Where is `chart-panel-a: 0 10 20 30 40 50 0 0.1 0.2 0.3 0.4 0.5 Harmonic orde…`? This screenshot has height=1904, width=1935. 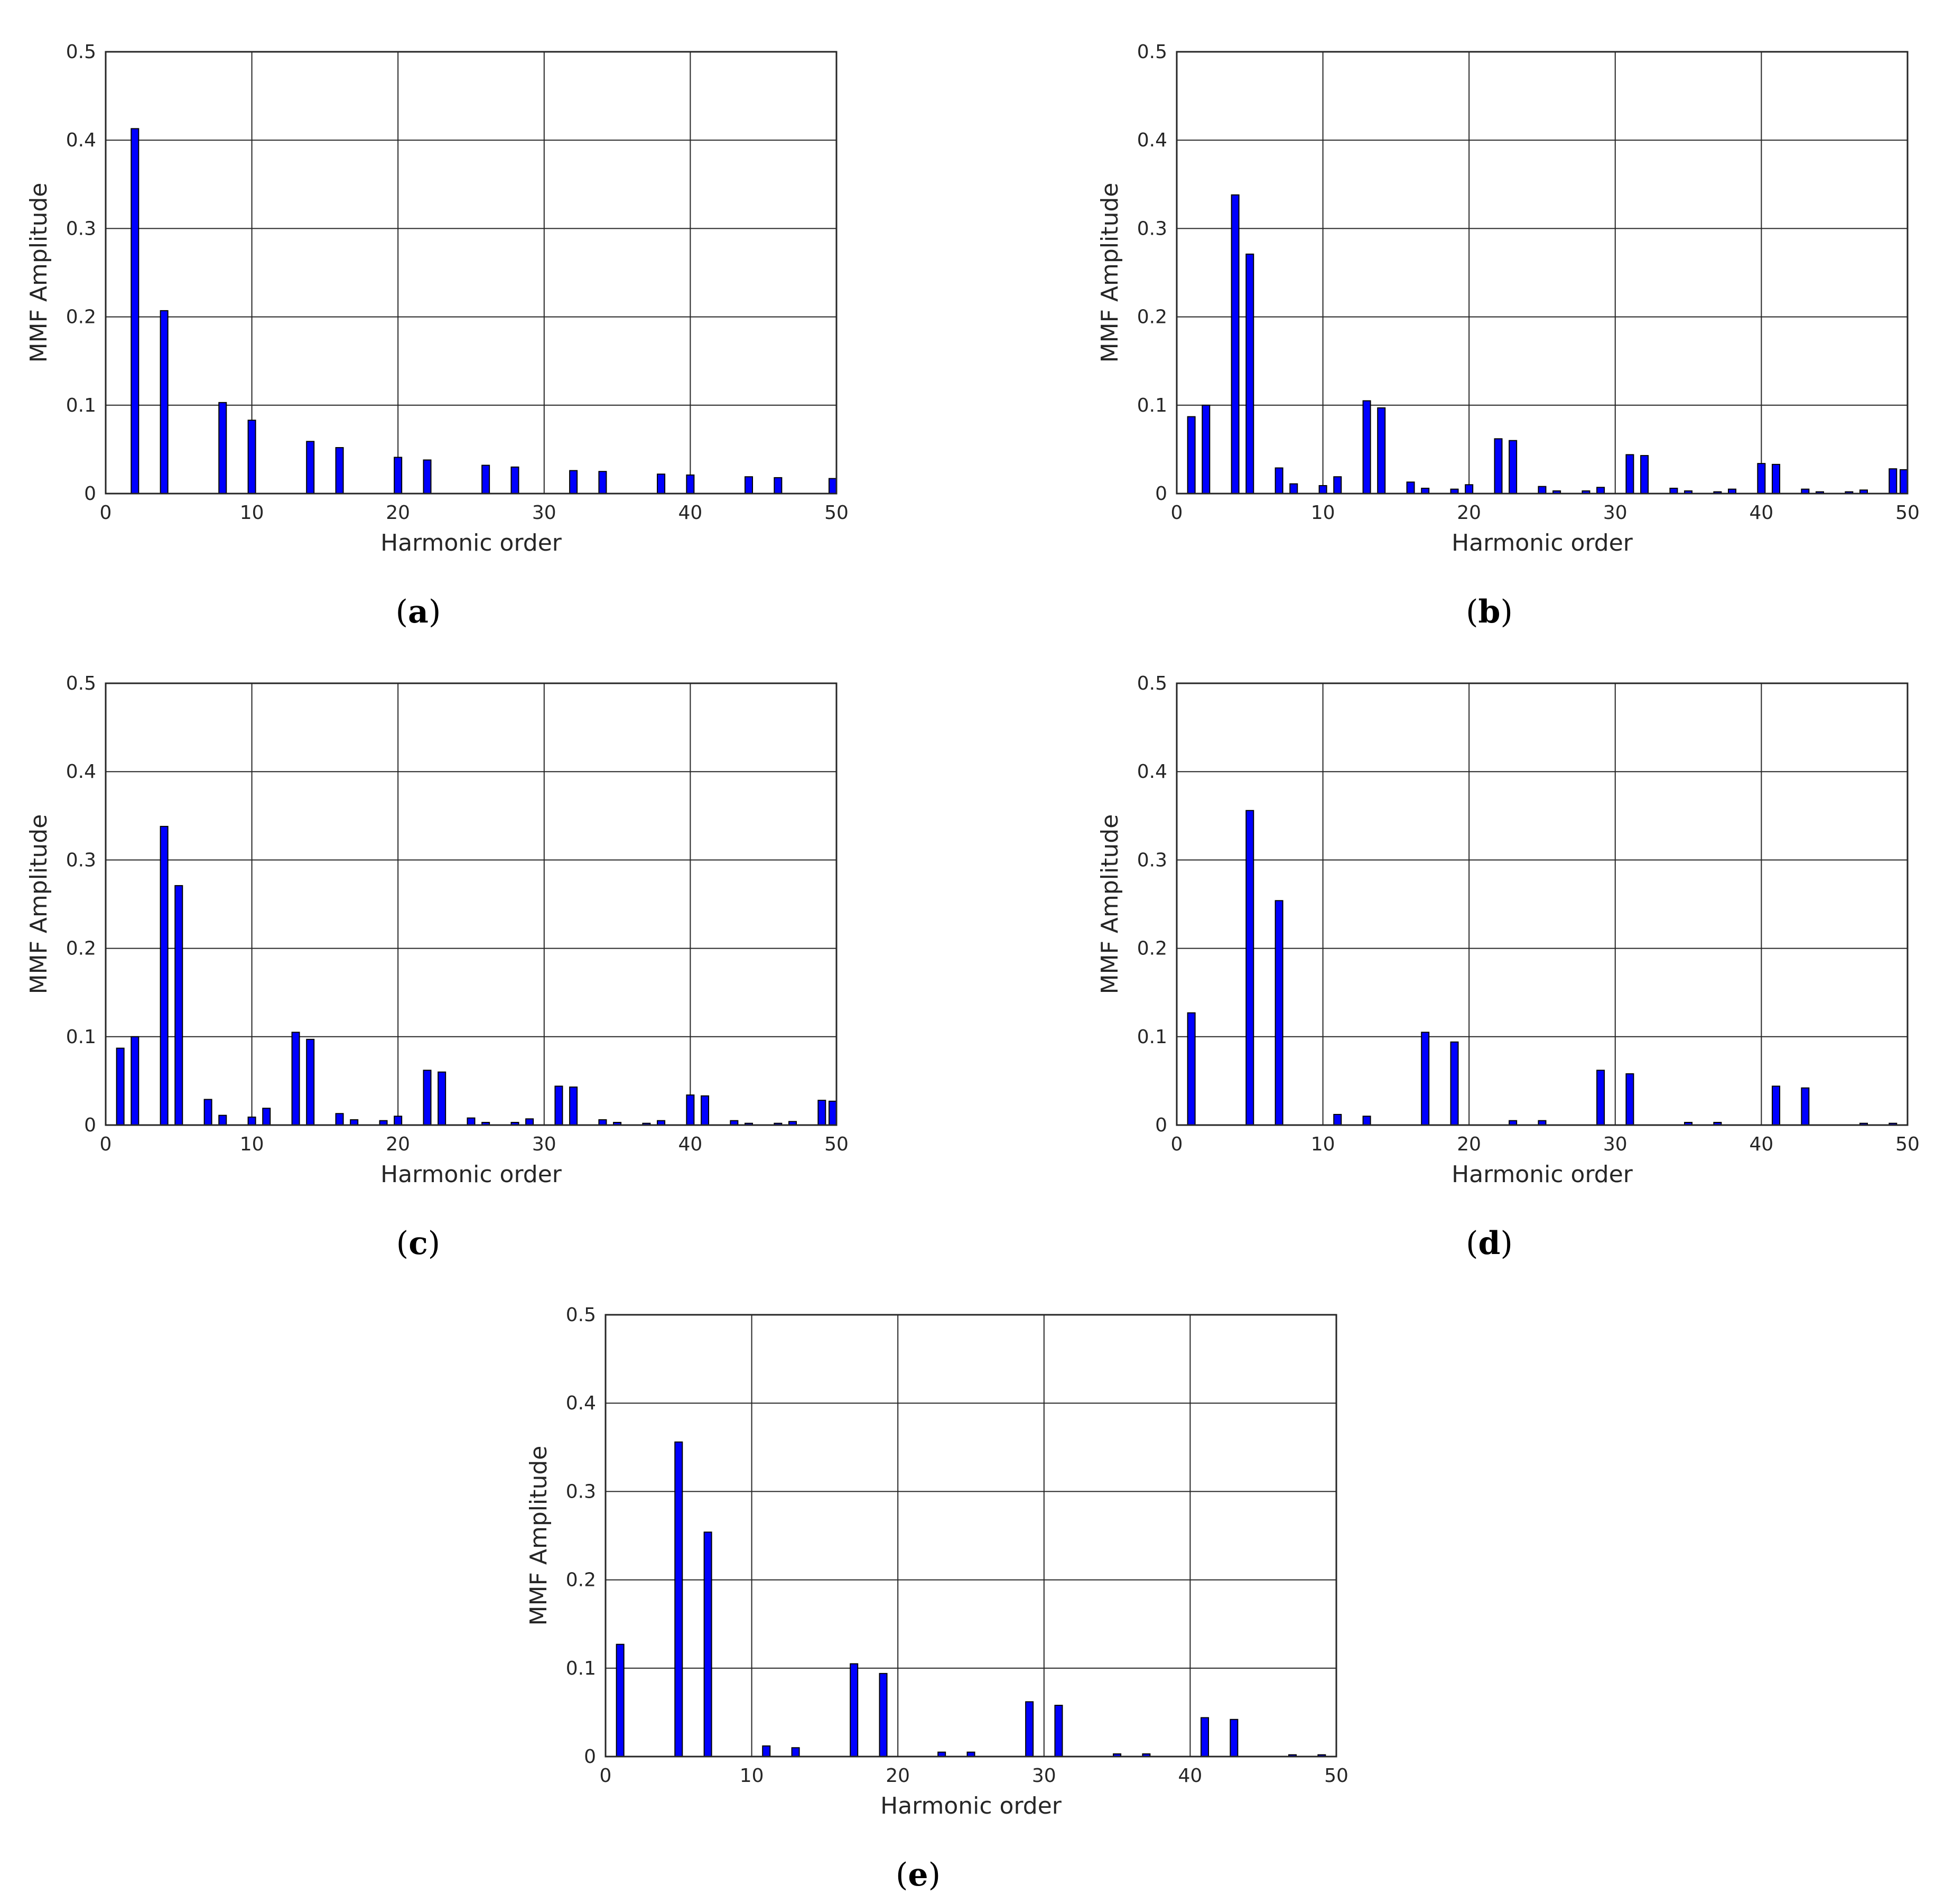 chart-panel-a: 0 10 20 30 40 50 0 0.1 0.2 0.3 0.4 0.5 Harmonic orde… is located at coordinates (437, 335).